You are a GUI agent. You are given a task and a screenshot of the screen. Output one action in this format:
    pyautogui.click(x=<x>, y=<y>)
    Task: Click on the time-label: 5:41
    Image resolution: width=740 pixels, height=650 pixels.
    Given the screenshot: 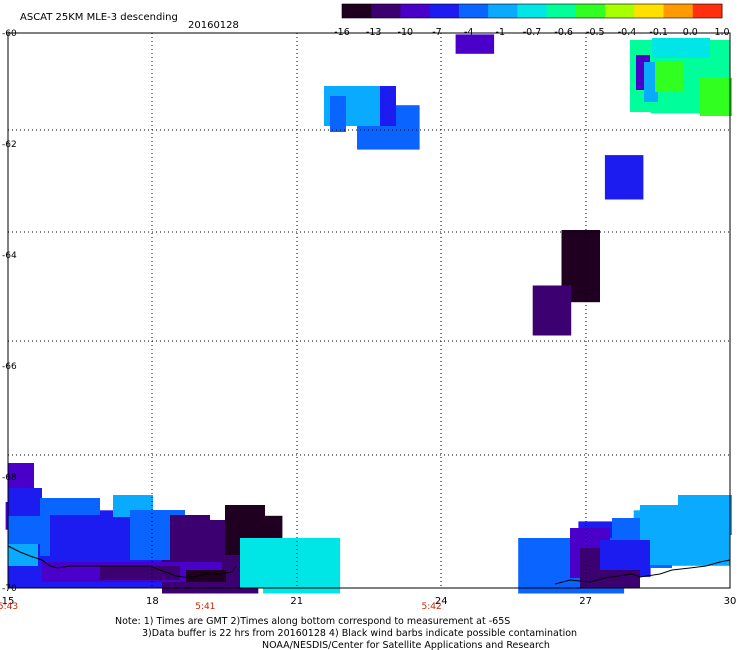 What is the action you would take?
    pyautogui.click(x=205, y=607)
    